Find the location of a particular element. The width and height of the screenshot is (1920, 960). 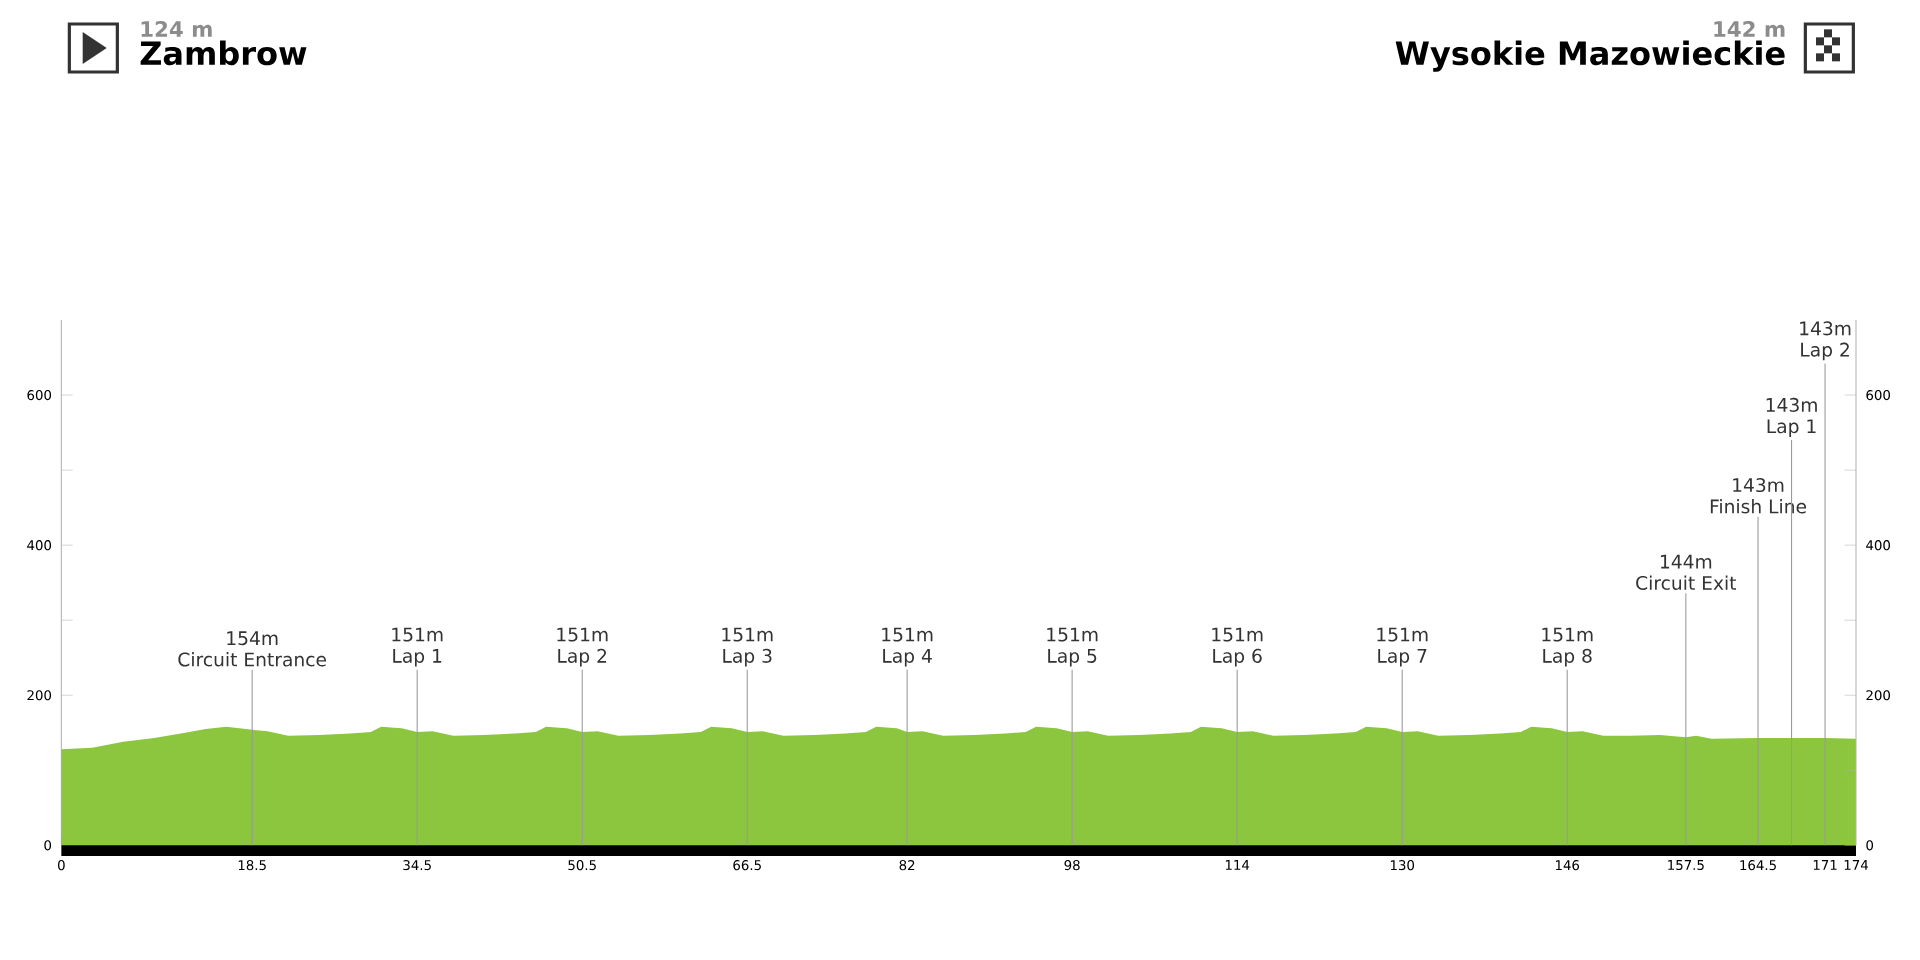

annotation: 154m is located at coordinates (252, 638).